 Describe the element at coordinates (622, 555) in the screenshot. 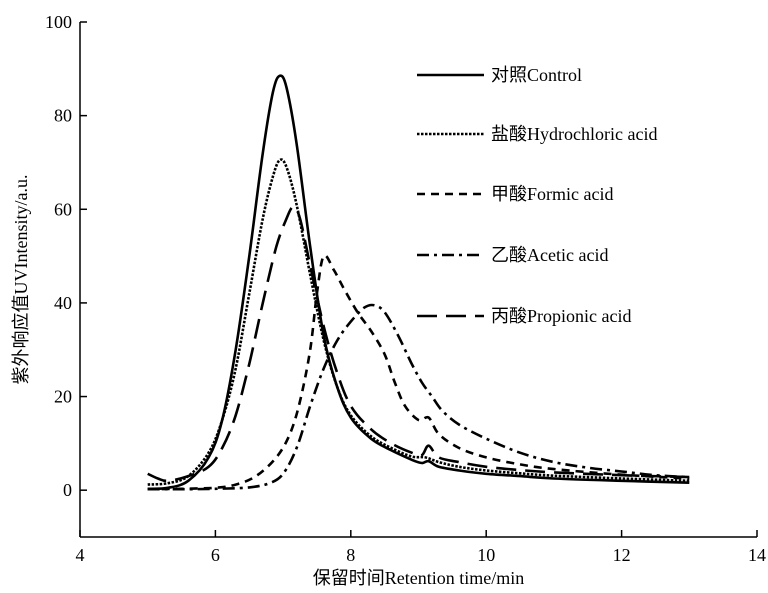

I see `x-tick-label: 12` at that location.